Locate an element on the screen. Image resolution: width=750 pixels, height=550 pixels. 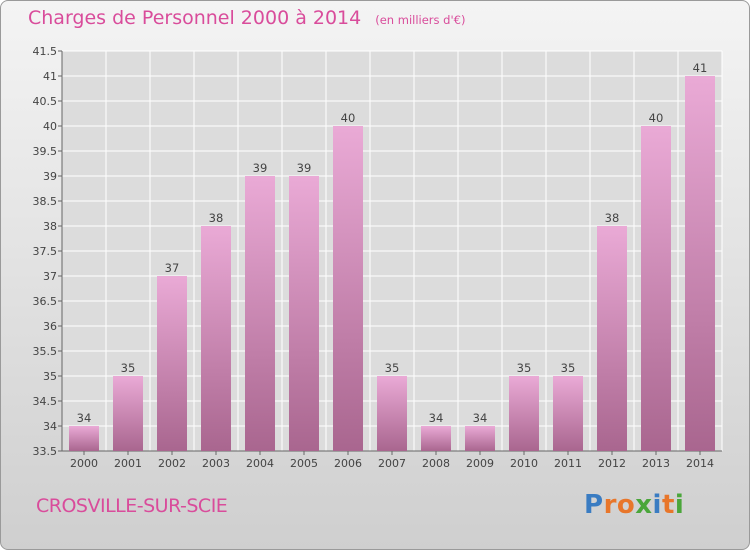
y-tick-label: 37 is located at coordinates (50, 276).